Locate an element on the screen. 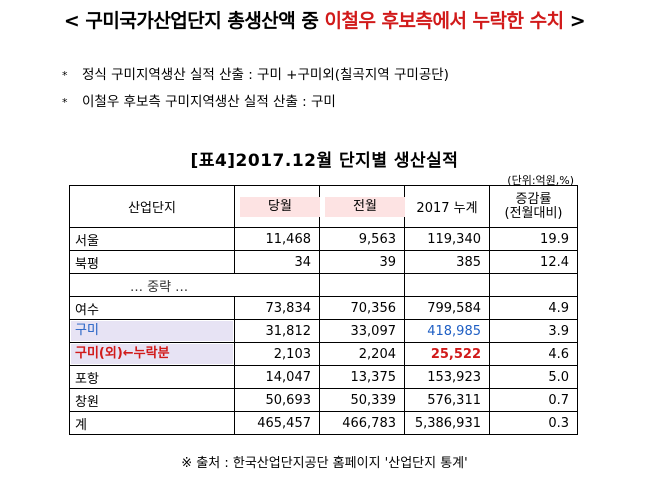 This screenshot has height=479, width=649. col-header-previous: 전월 is located at coordinates (362, 206).